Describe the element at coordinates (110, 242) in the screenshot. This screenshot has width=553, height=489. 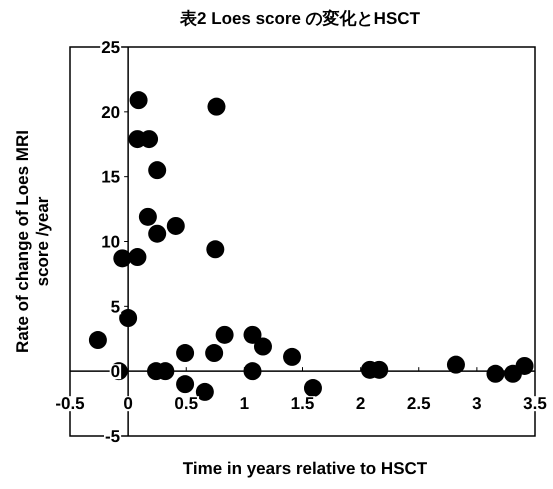
I see `y-tick-label: 10` at that location.